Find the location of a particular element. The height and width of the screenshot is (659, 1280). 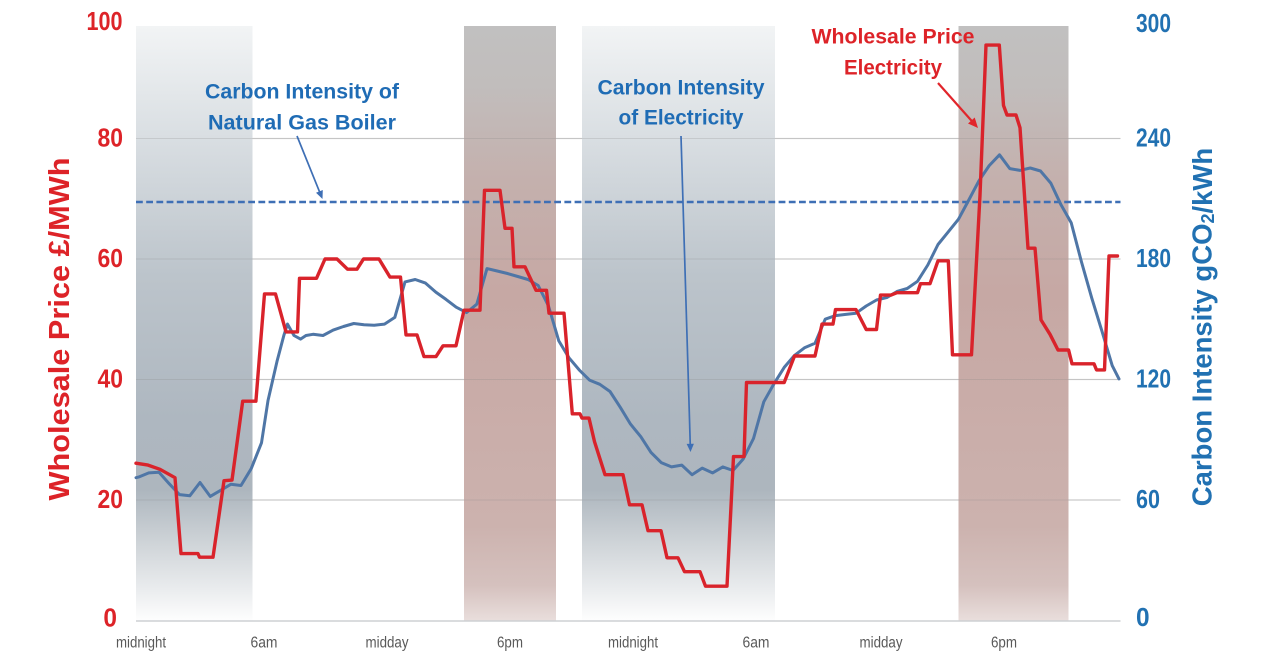

svg-text: Carbon Intensity gCO2/kWh is located at coordinates (1203, 327).